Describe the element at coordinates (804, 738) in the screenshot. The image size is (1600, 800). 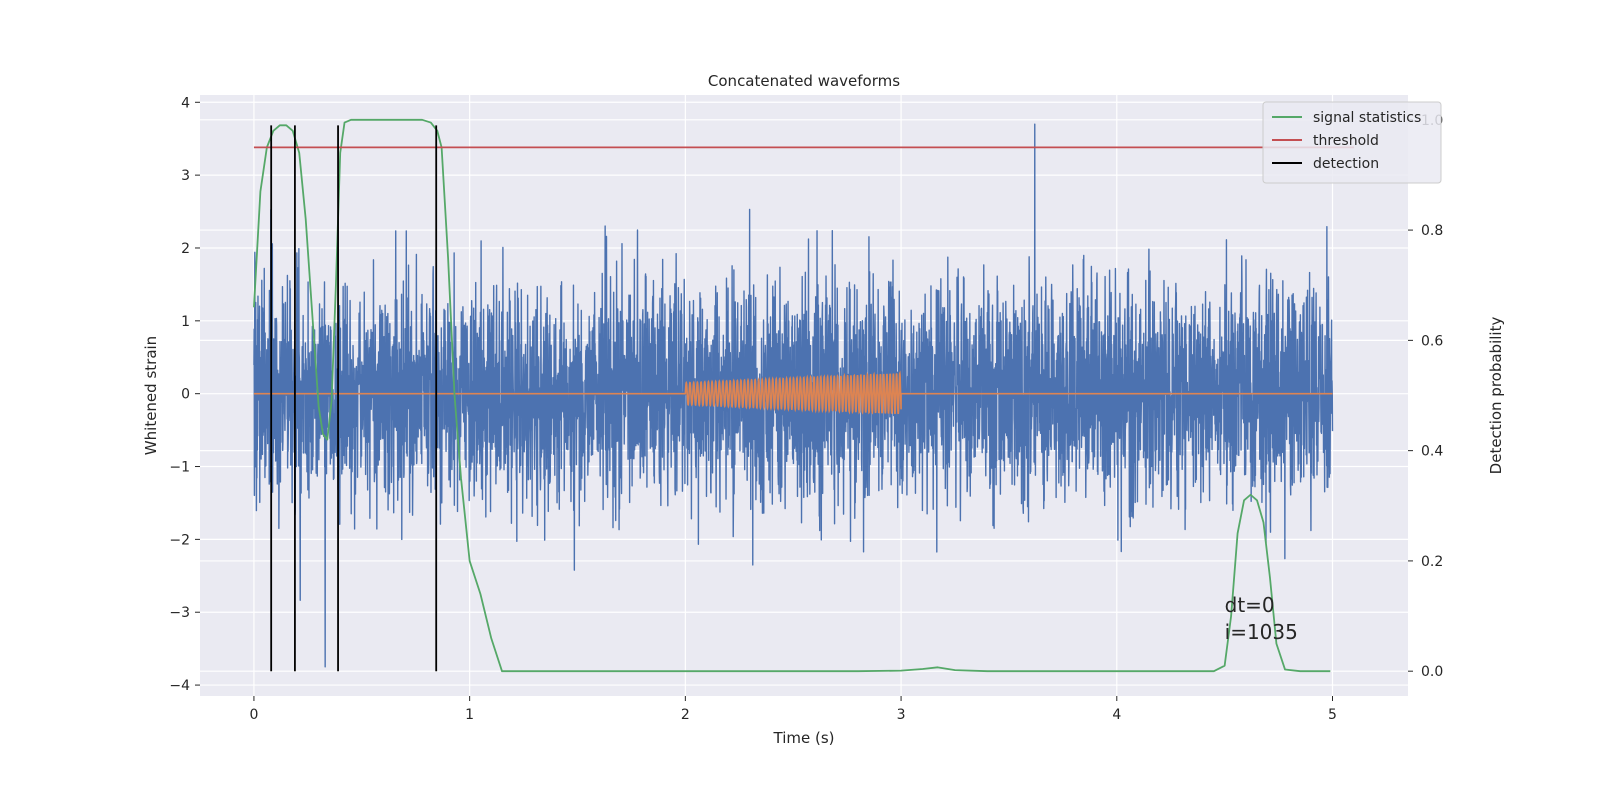
I see `x-axis-label: Time (s)` at that location.